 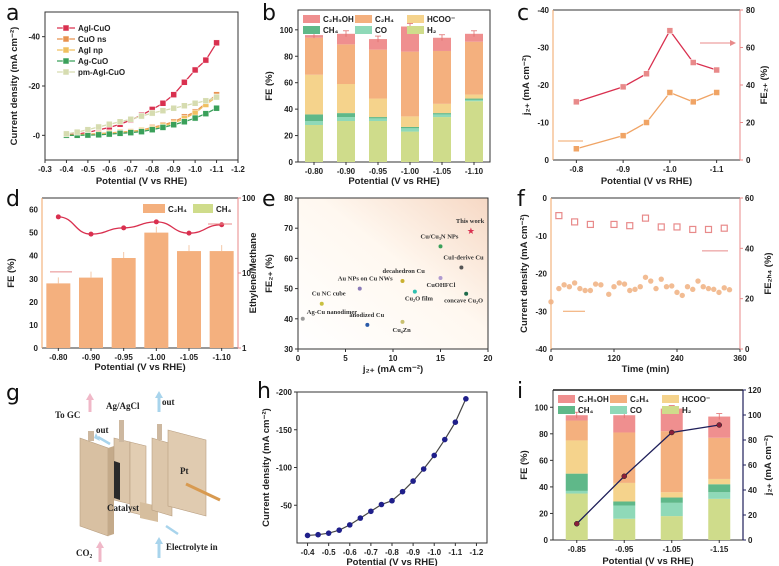 What do you see at coordinates (551, 358) in the screenshot?
I see `x-tick-label: 0` at bounding box center [551, 358].